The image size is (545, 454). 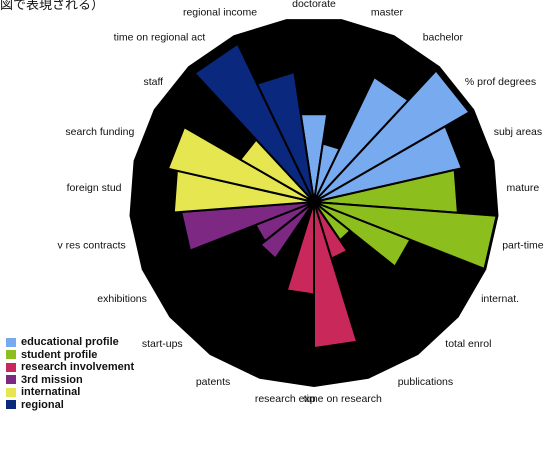 I want to click on label-subj-areas: subj areas, so click(x=518, y=132).